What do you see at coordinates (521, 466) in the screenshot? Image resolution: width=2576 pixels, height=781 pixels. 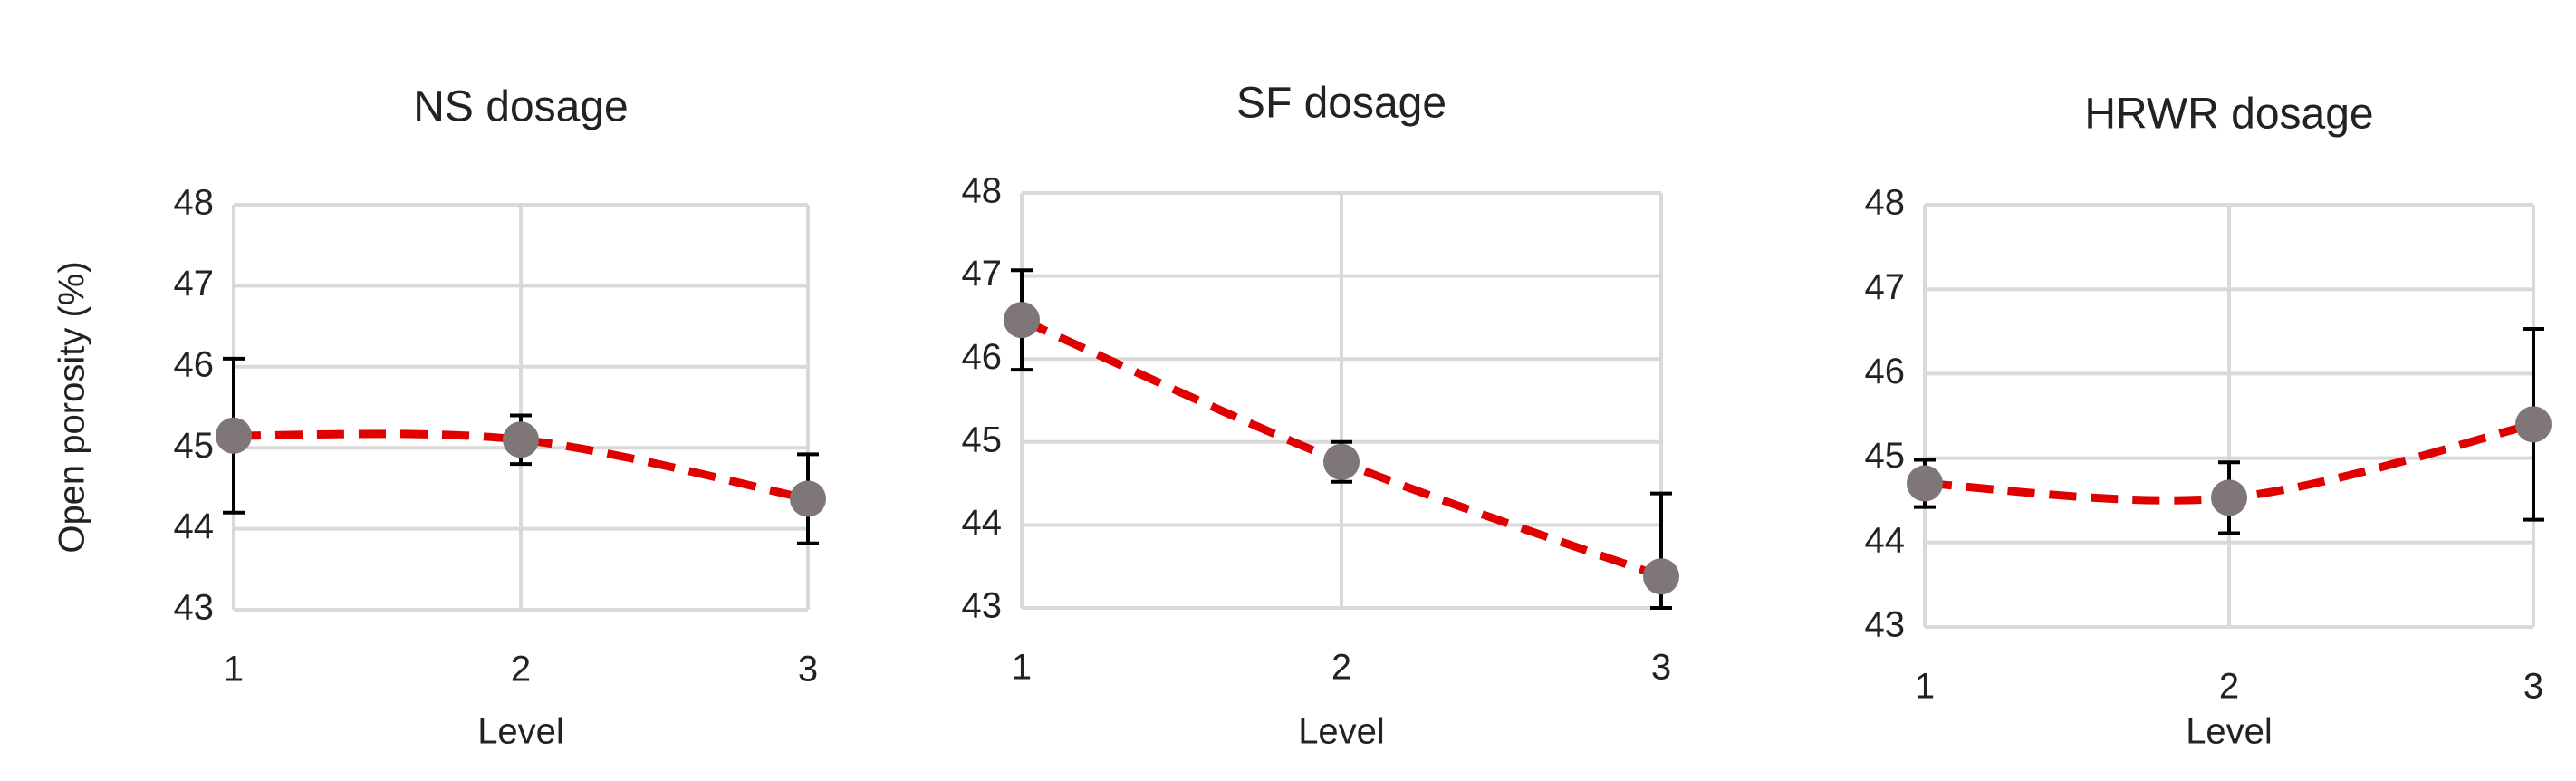 I see `data-line` at bounding box center [521, 466].